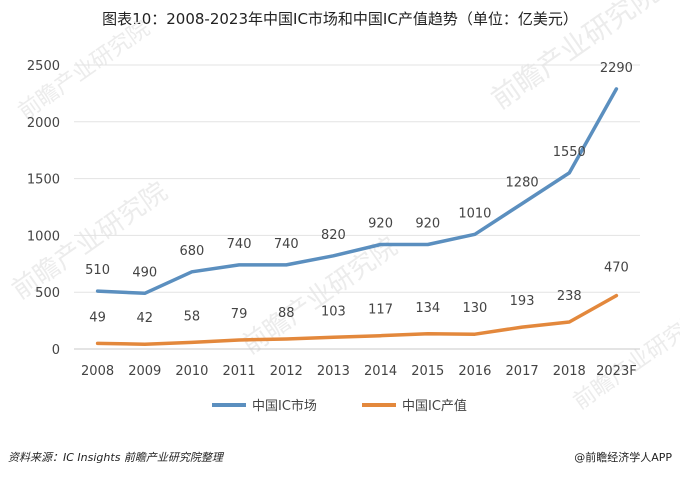 This screenshot has width=680, height=477. What do you see at coordinates (340, 459) in the screenshot?
I see `footer: 资料来源：IC Insights 前瞻产业研究院整理 @前瞻经济学人APP` at bounding box center [340, 459].